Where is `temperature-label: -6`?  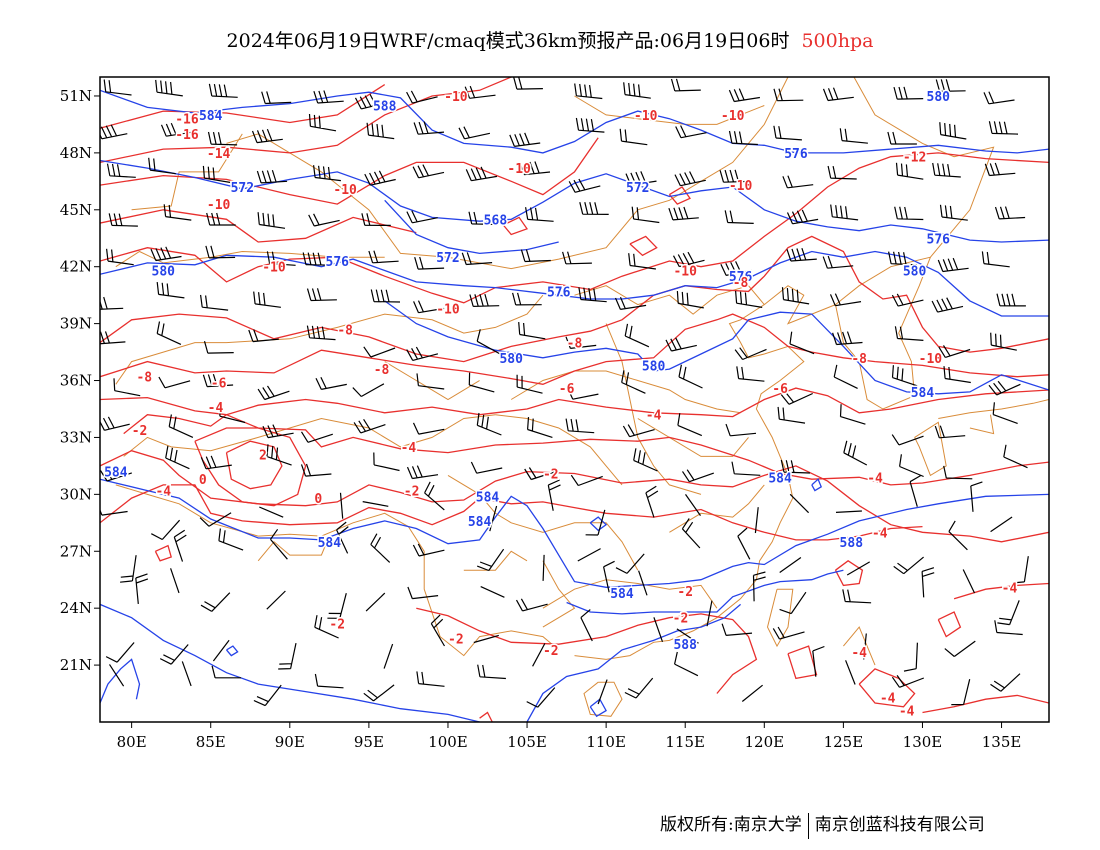 temperature-label: -6 is located at coordinates (219, 383).